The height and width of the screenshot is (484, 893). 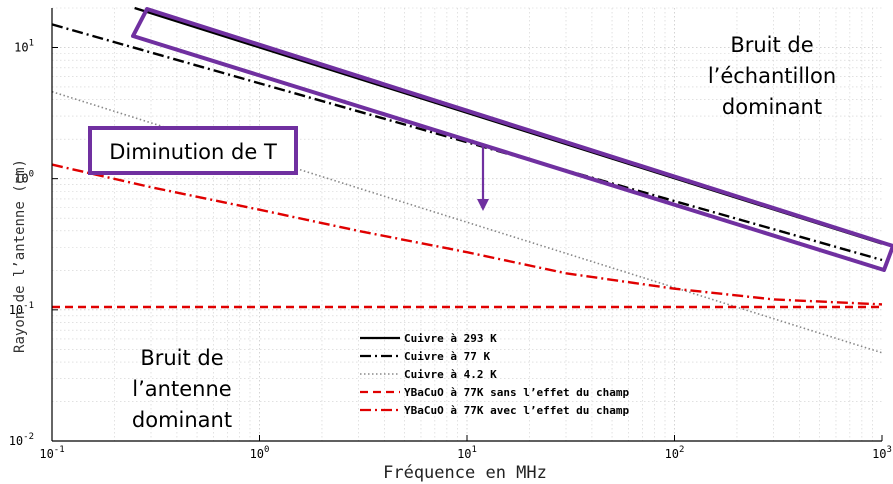 What do you see at coordinates (467, 453) in the screenshot?
I see `x-tick-label: 10¹` at bounding box center [467, 453].